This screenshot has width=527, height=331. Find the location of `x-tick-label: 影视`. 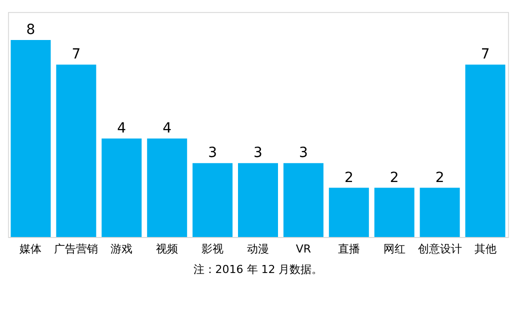

x-tick-label: 影视 is located at coordinates (213, 249).